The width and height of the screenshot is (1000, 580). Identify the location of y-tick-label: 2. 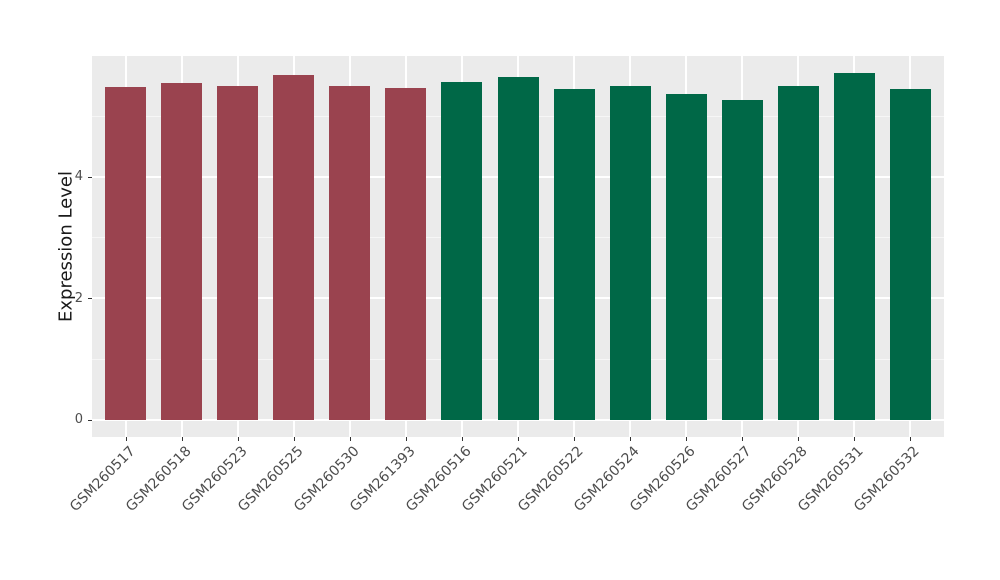
(78, 298).